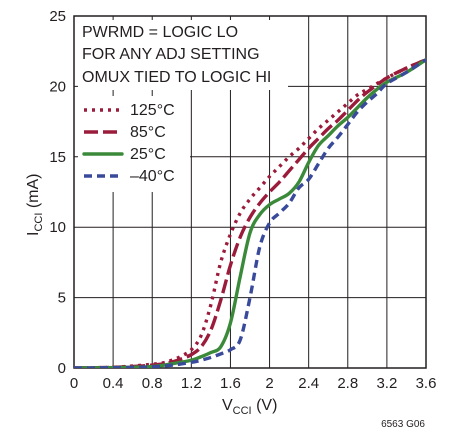 The width and height of the screenshot is (453, 434). Describe the element at coordinates (347, 383) in the screenshot. I see `x-tick-label: 2.8` at that location.